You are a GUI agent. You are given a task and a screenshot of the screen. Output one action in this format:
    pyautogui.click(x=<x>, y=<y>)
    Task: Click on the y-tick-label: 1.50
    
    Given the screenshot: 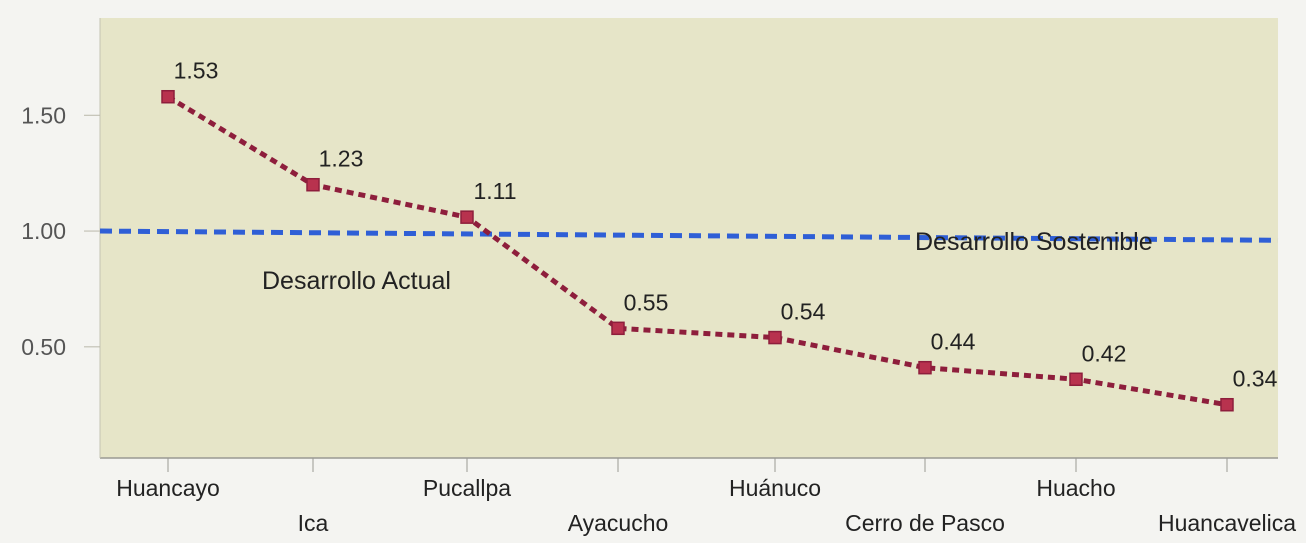 What is the action you would take?
    pyautogui.click(x=43, y=115)
    